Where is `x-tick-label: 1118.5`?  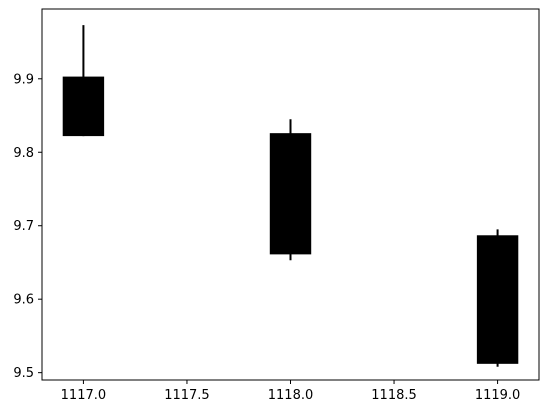
x-tick-label: 1118.5 is located at coordinates (394, 395).